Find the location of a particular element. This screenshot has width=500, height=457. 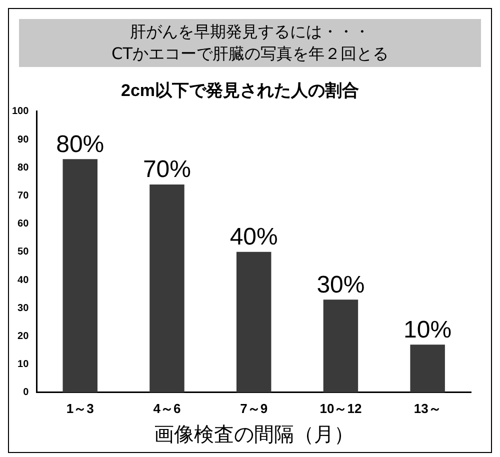

annotation: 40% is located at coordinates (254, 237).